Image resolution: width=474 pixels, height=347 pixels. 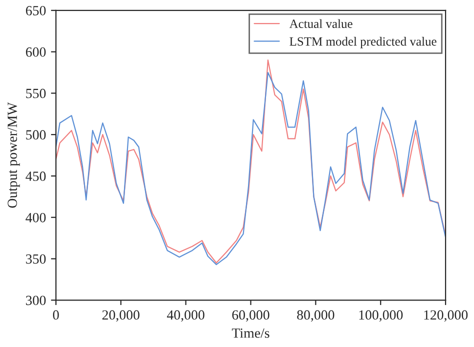 What do you see at coordinates (251, 316) in the screenshot?
I see `x-tick-label: 60,000` at bounding box center [251, 316].